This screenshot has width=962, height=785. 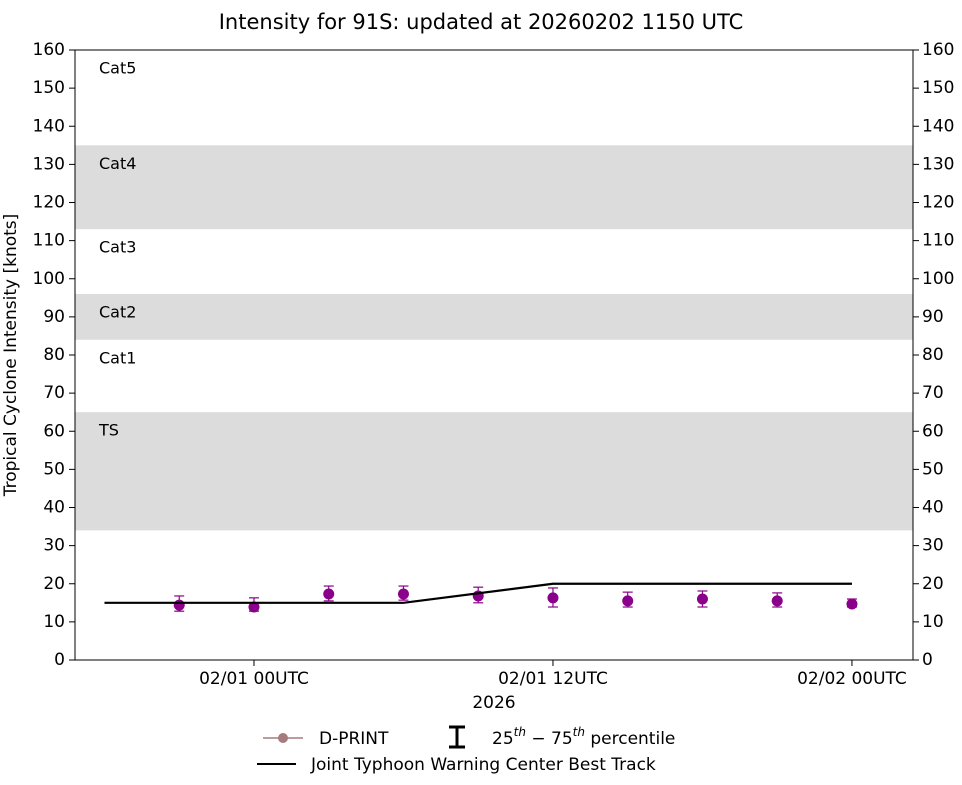 What do you see at coordinates (108, 430) in the screenshot?
I see `band-label: TS` at bounding box center [108, 430].